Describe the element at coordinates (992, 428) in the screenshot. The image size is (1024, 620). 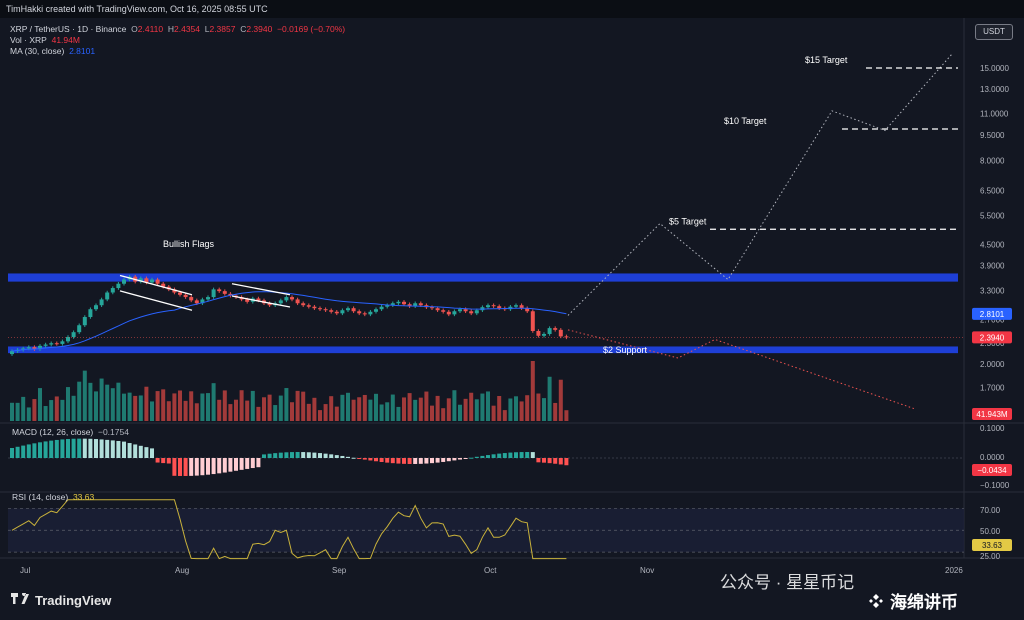
I see `macd-tick: 0.1000` at that location.